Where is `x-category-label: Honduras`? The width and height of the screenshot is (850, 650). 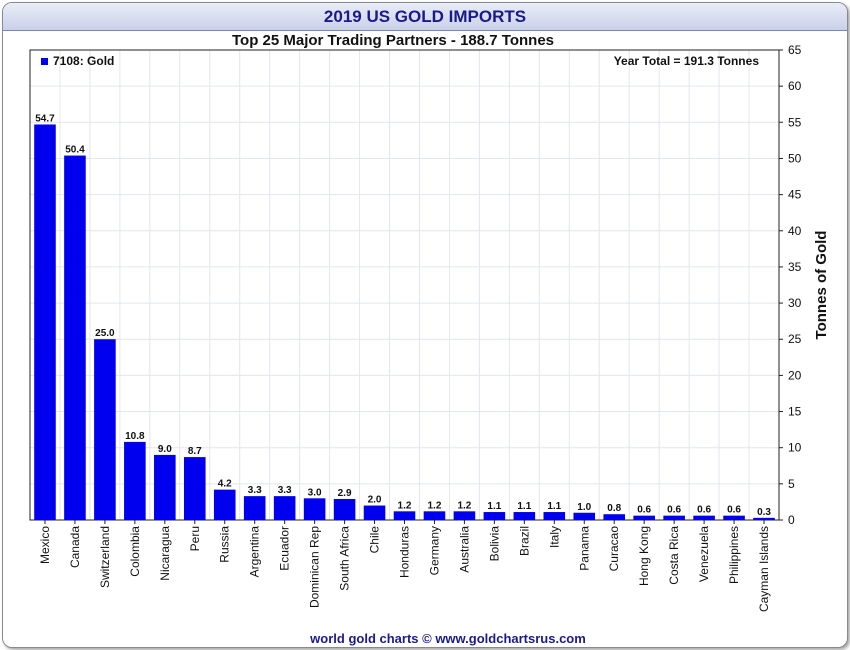 x-category-label: Honduras is located at coordinates (405, 552).